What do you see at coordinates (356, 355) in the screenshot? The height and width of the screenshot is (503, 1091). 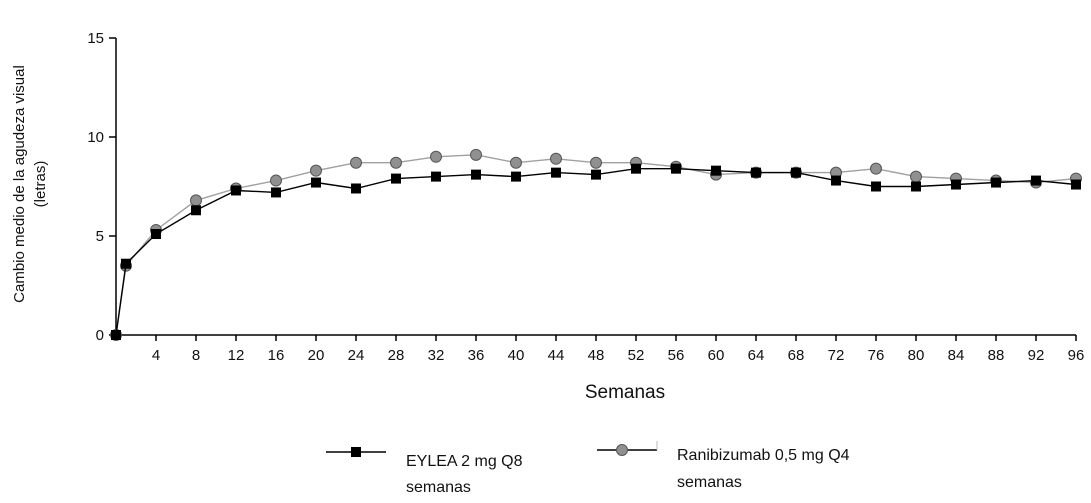 I see `x-tick-label: 24` at bounding box center [356, 355].